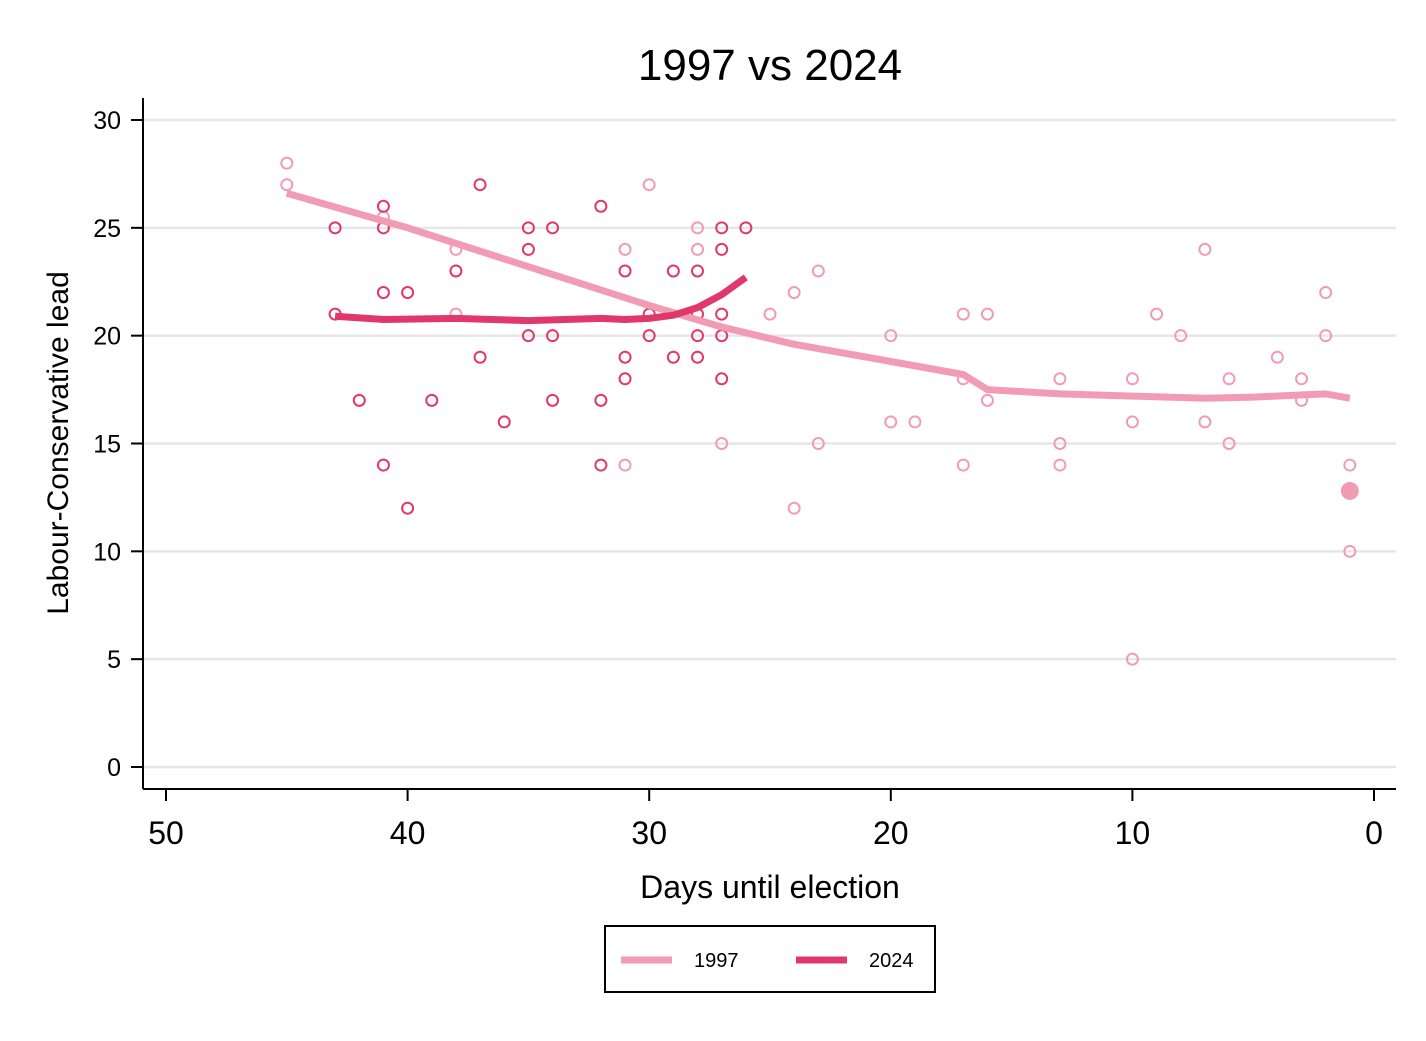  What do you see at coordinates (58, 443) in the screenshot?
I see `y-axis-label: Labour-Conservative lead` at bounding box center [58, 443].